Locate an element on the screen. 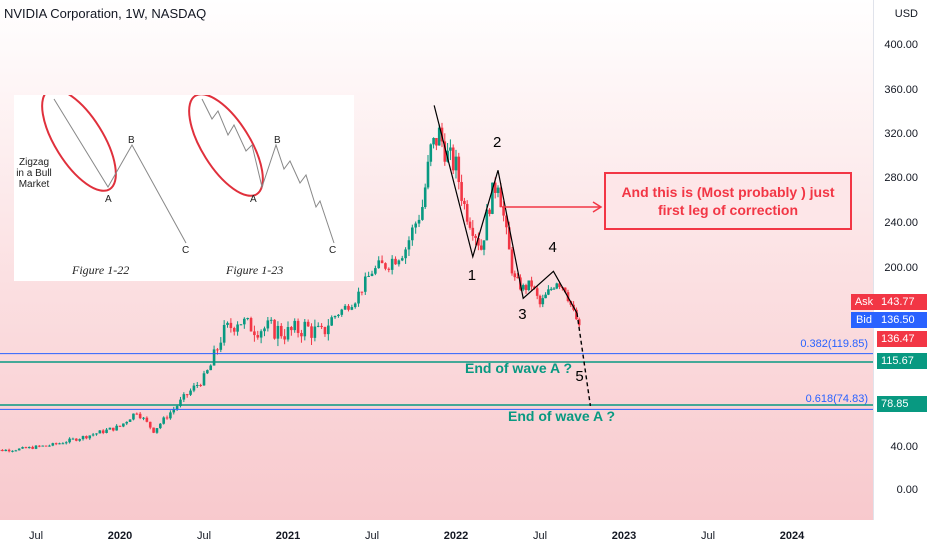 This screenshot has height=550, width=932. fib-level-label: 0.382(119.85) is located at coordinates (834, 343).